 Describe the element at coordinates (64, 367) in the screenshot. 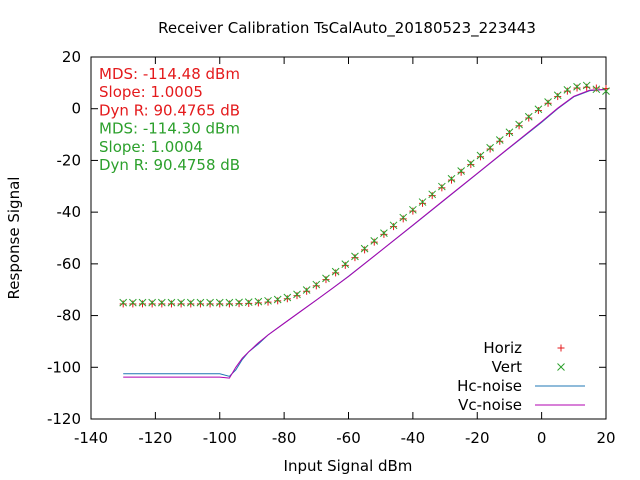

I see `y-tick-label: -100` at that location.